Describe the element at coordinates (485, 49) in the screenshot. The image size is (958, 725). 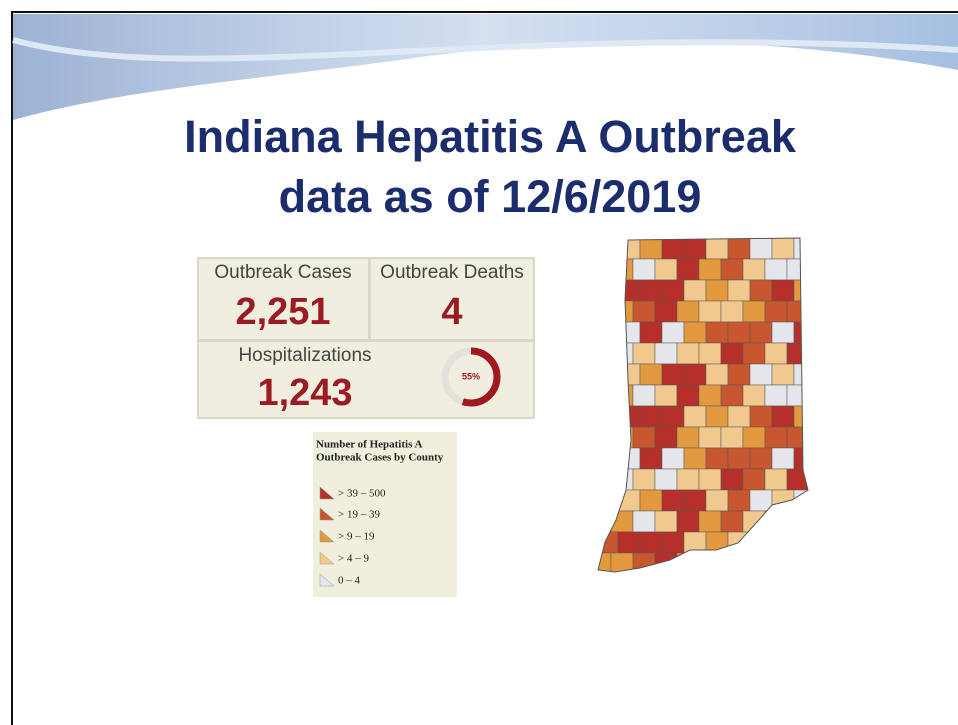
I see `swoosh-line` at that location.